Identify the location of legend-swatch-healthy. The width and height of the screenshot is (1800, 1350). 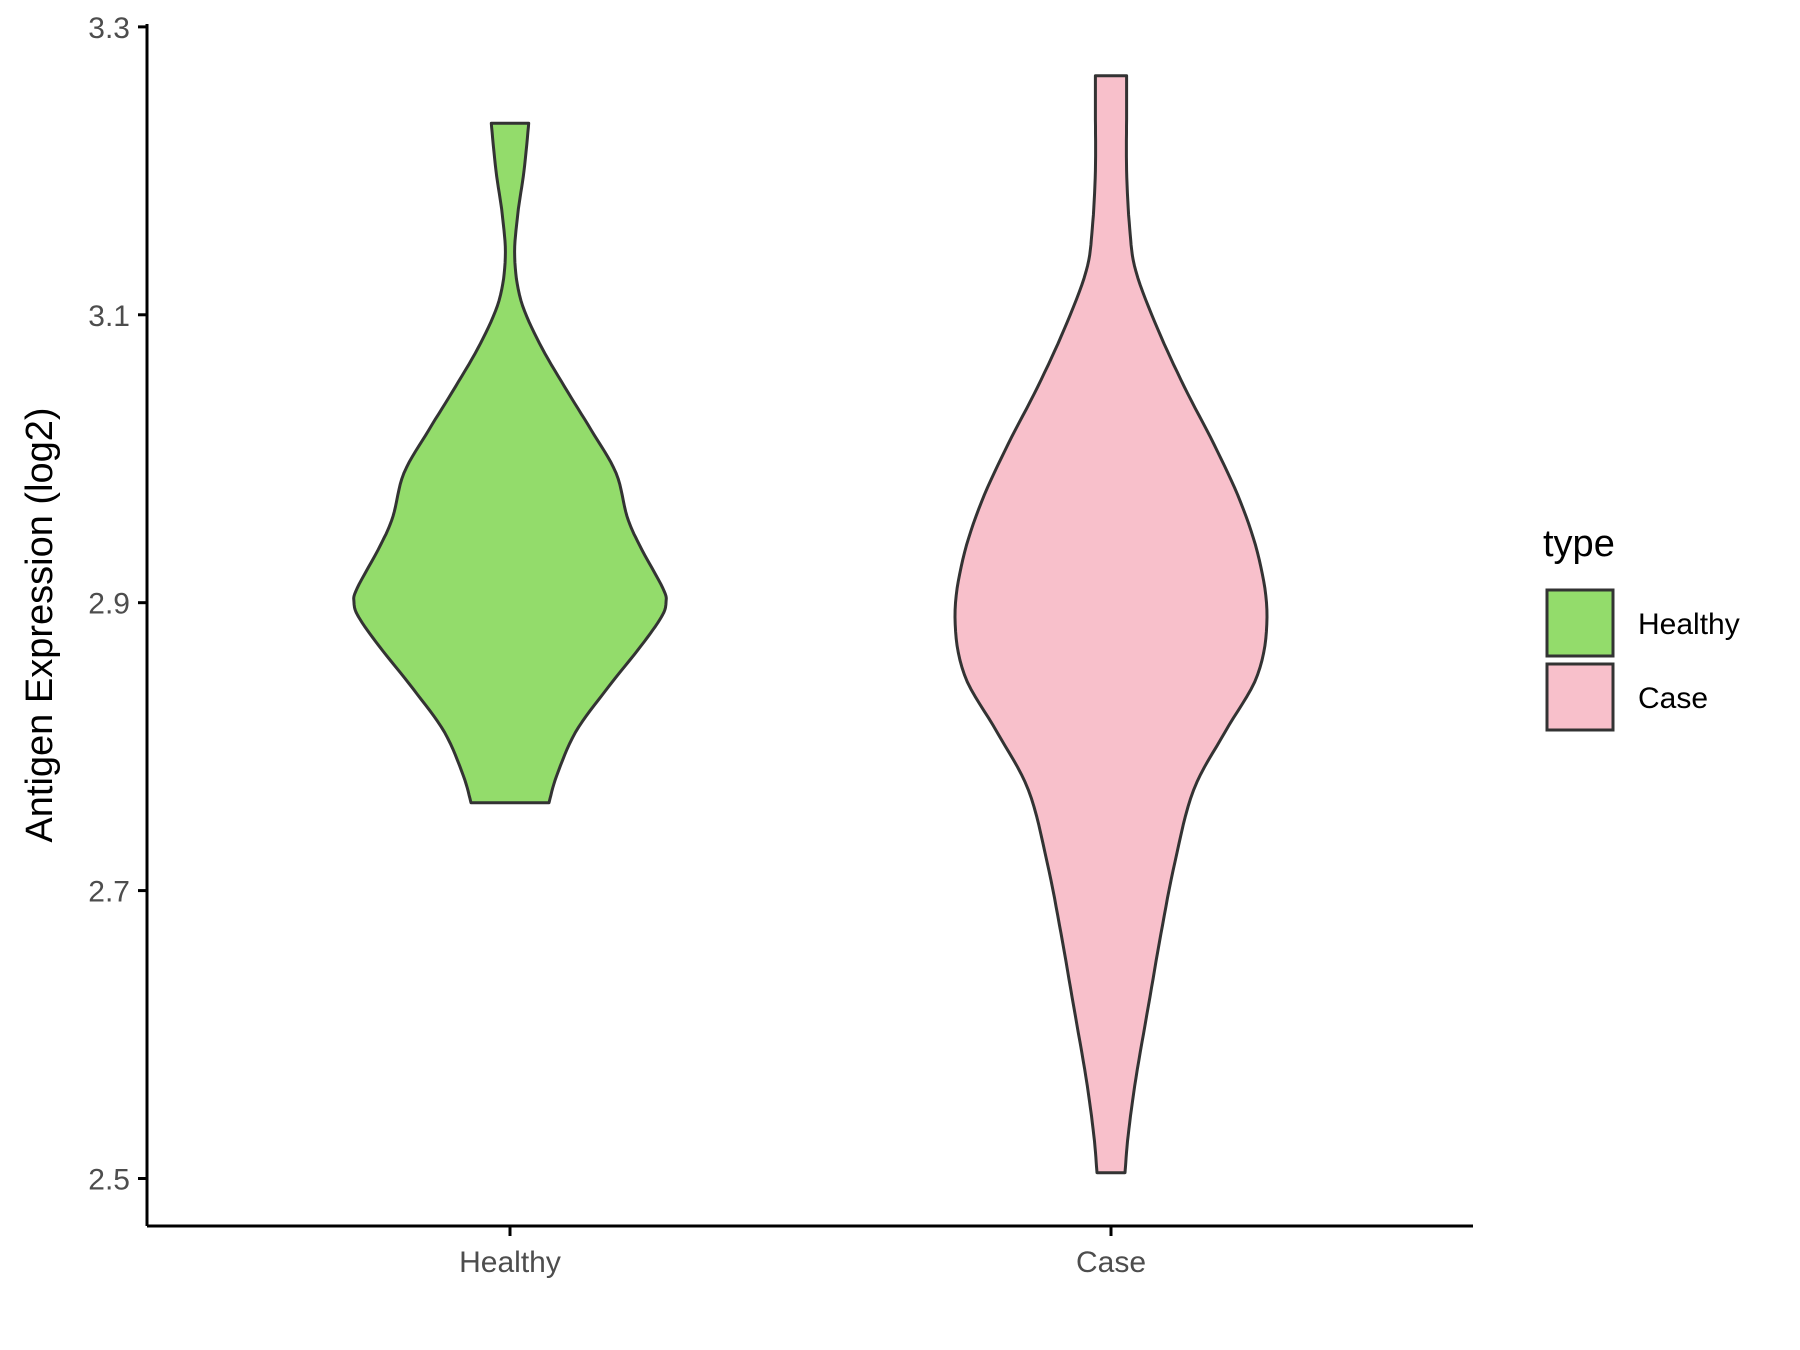
(1580, 623).